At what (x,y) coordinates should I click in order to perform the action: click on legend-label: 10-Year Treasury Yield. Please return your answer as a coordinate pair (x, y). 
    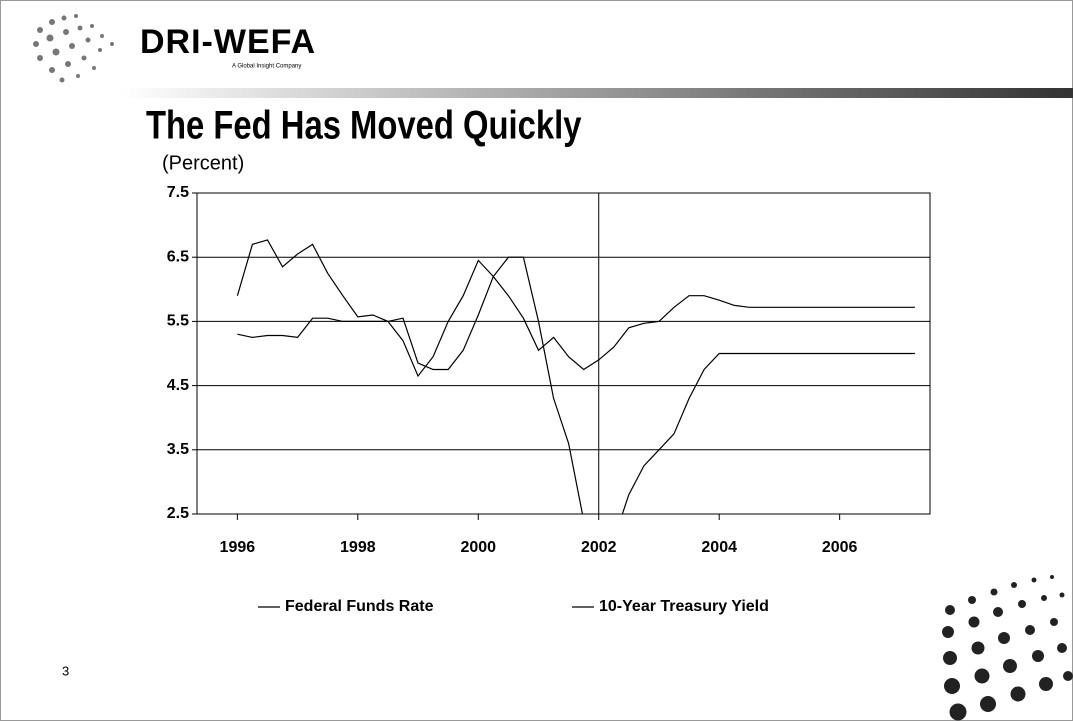
    Looking at the image, I should click on (684, 606).